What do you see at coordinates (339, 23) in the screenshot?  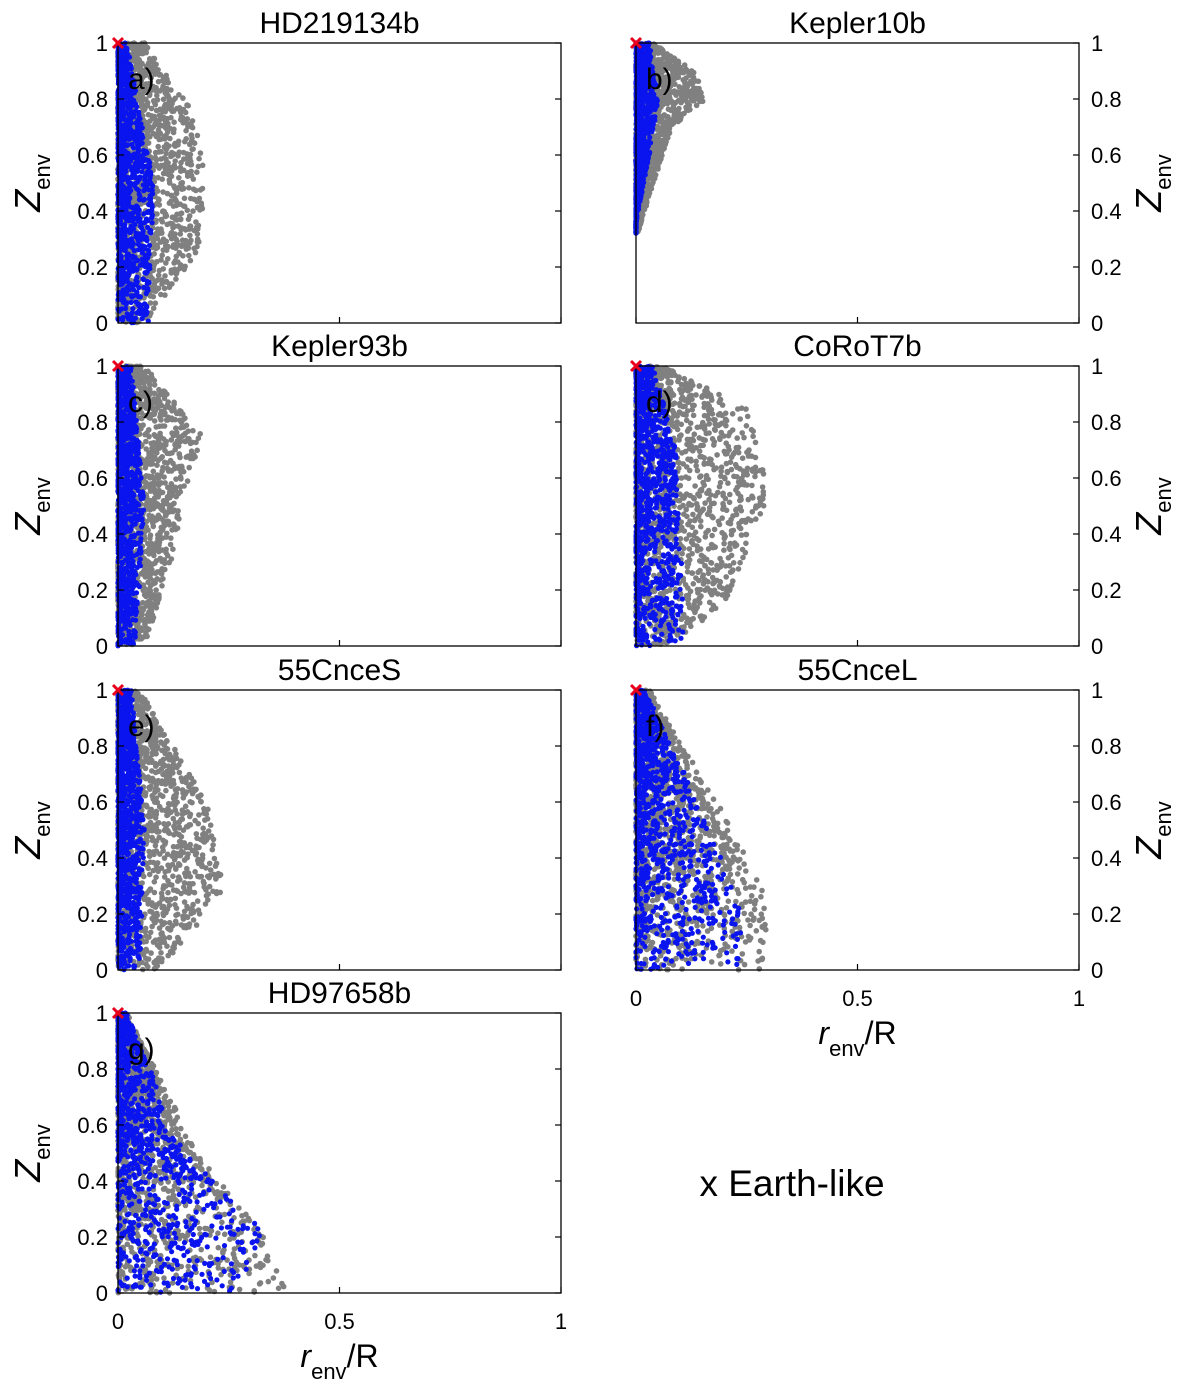 I see `panel-title: HD219134b` at bounding box center [339, 23].